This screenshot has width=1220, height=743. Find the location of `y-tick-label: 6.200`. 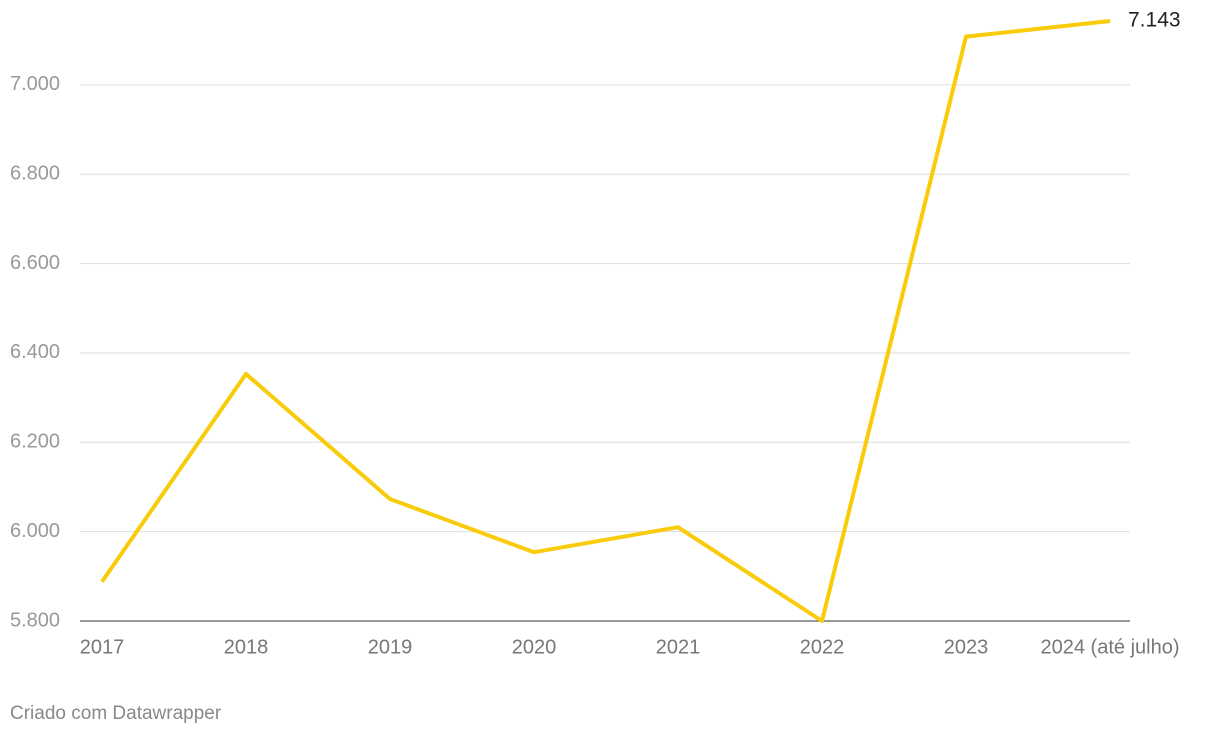

y-tick-label: 6.200 is located at coordinates (35, 442).